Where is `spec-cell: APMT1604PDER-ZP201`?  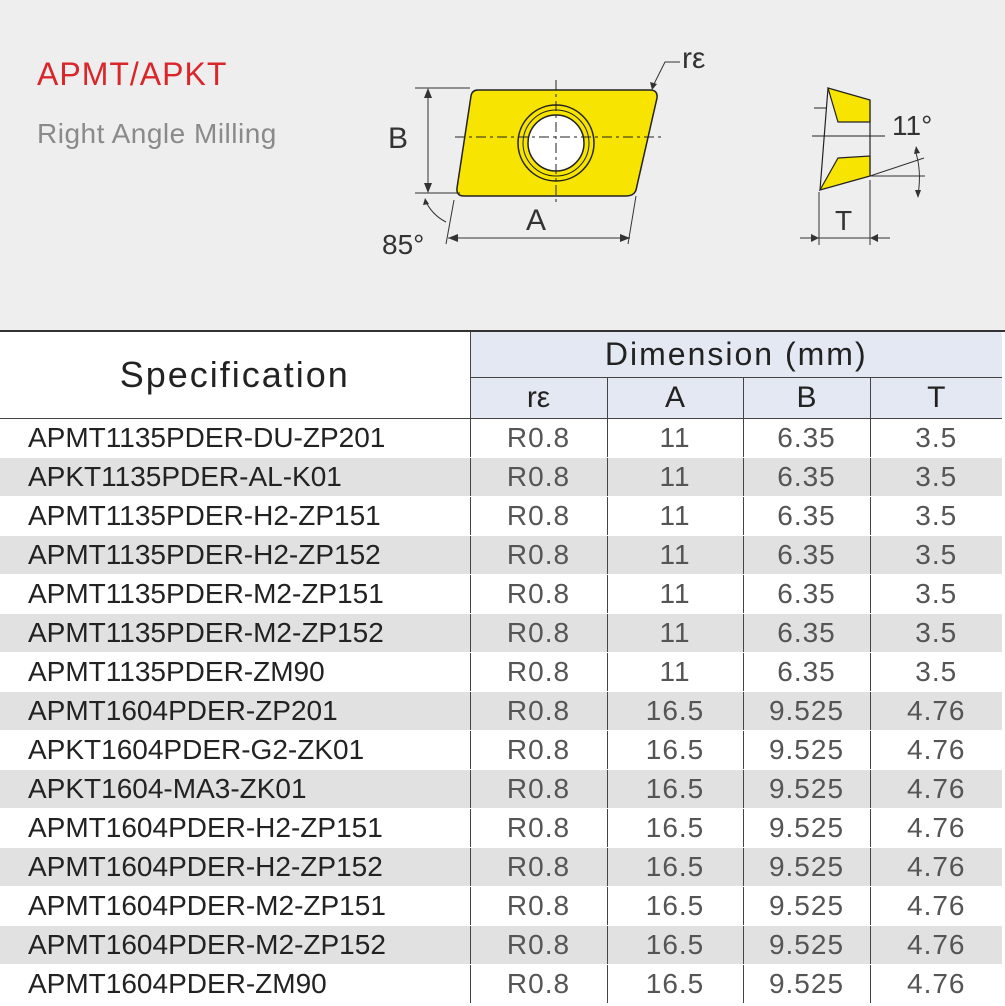
spec-cell: APMT1604PDER-ZP201 is located at coordinates (235, 711).